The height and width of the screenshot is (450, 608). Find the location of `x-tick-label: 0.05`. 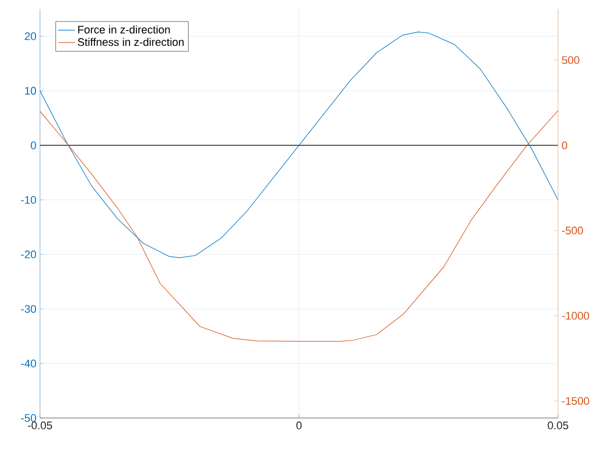

x-tick-label: 0.05 is located at coordinates (558, 426).